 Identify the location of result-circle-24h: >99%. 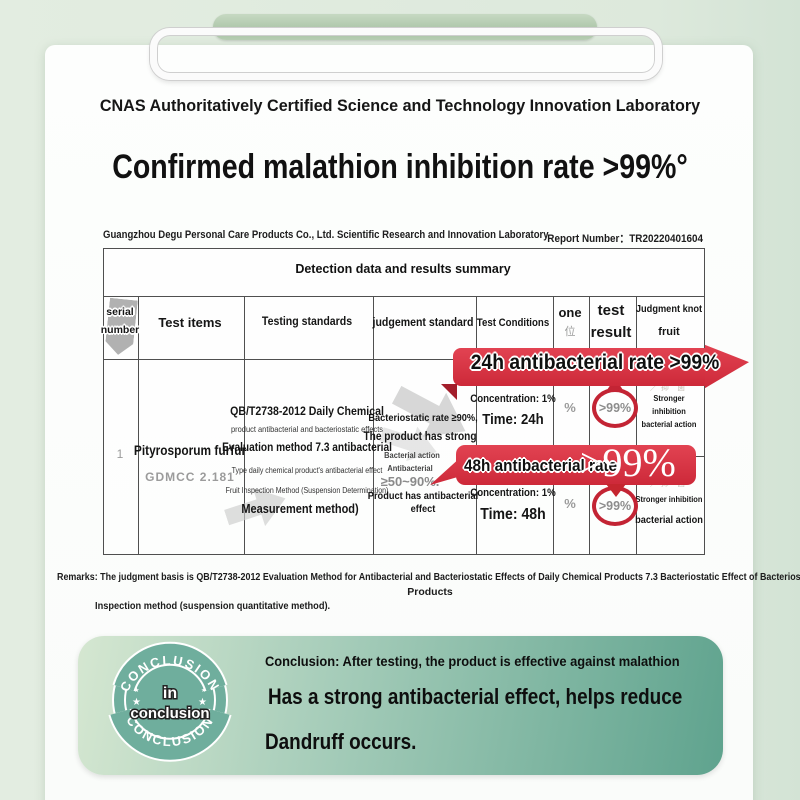
(615, 408).